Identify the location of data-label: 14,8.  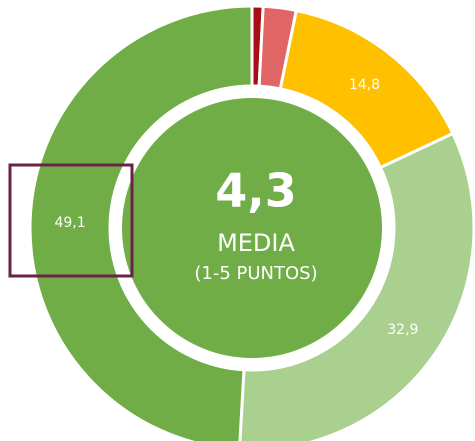
(364, 85).